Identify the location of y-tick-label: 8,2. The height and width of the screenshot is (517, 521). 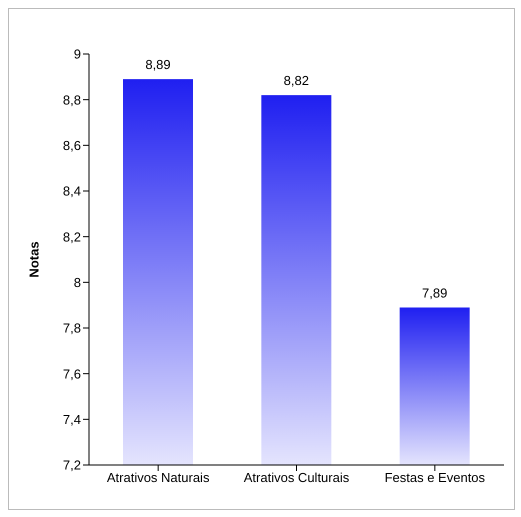
(71, 236).